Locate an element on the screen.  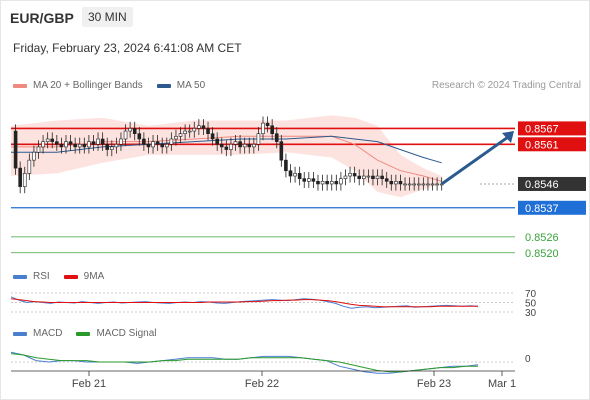
level-label-0.8520: 0.8520 is located at coordinates (542, 254).